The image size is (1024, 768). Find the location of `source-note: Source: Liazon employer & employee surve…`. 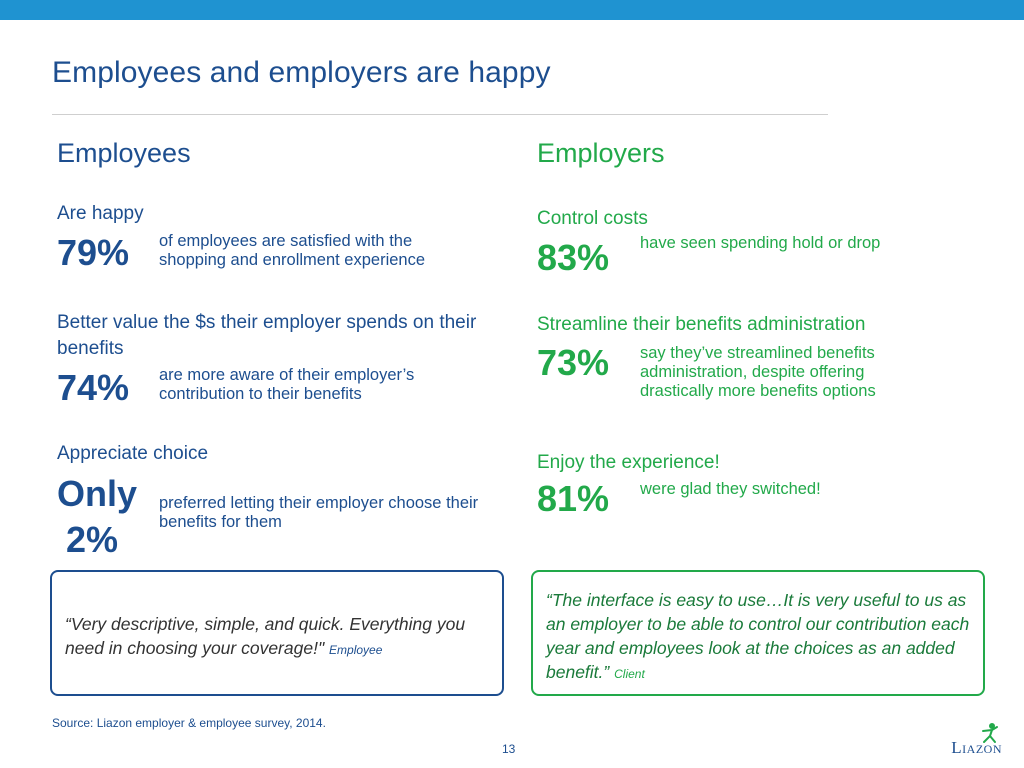

source-note: Source: Liazon employer & employee surve… is located at coordinates (189, 723).